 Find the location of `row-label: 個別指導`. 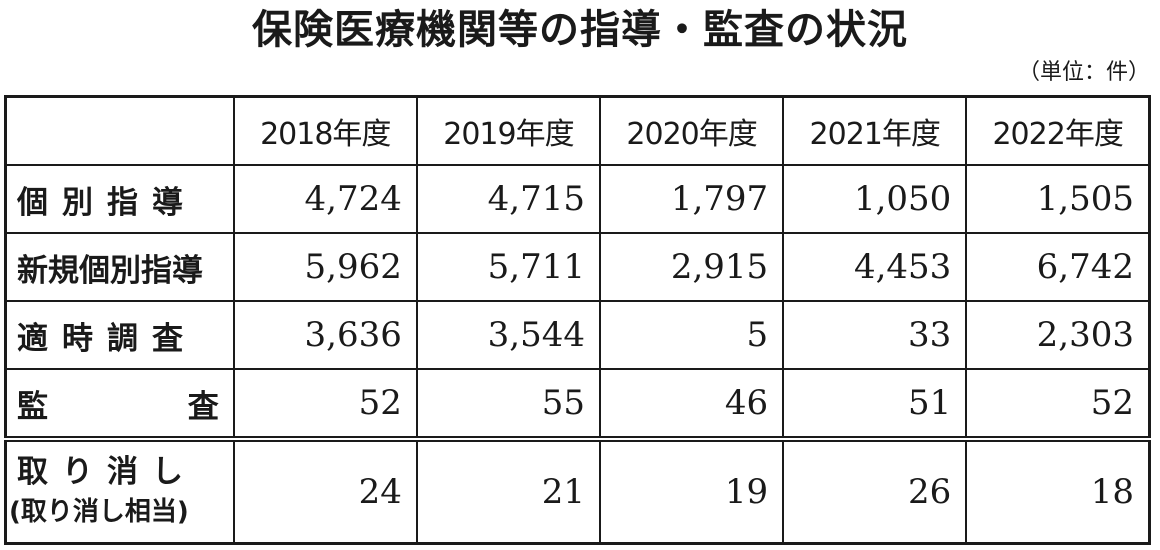

row-label: 個別指導 is located at coordinates (119, 199).